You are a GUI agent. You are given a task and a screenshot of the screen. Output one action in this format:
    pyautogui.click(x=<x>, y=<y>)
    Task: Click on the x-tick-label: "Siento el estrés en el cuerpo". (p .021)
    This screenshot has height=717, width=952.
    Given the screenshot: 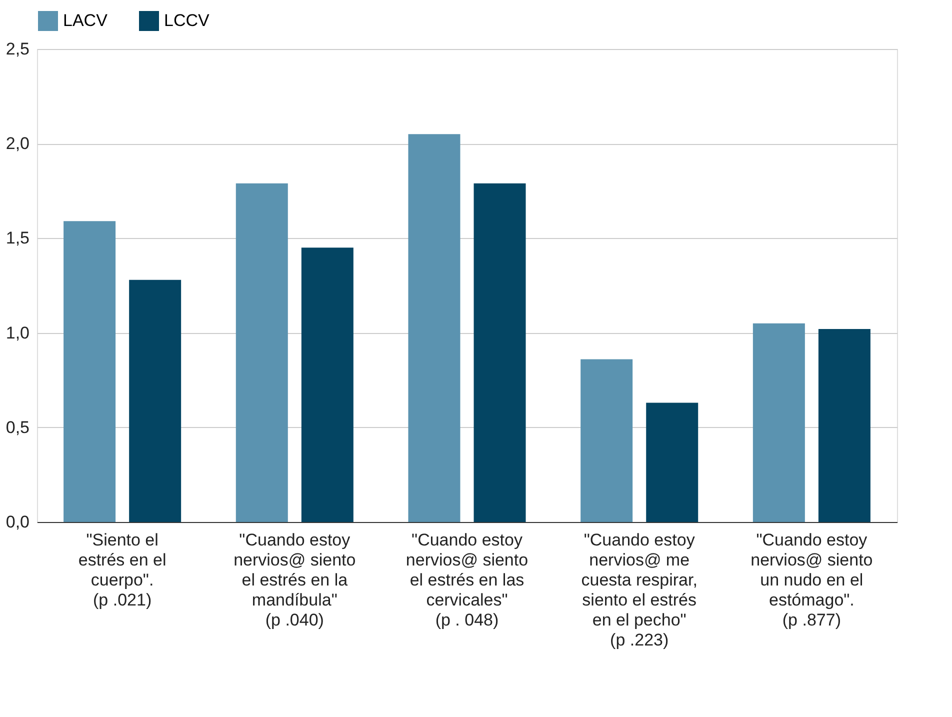 What is the action you would take?
    pyautogui.click(x=122, y=570)
    